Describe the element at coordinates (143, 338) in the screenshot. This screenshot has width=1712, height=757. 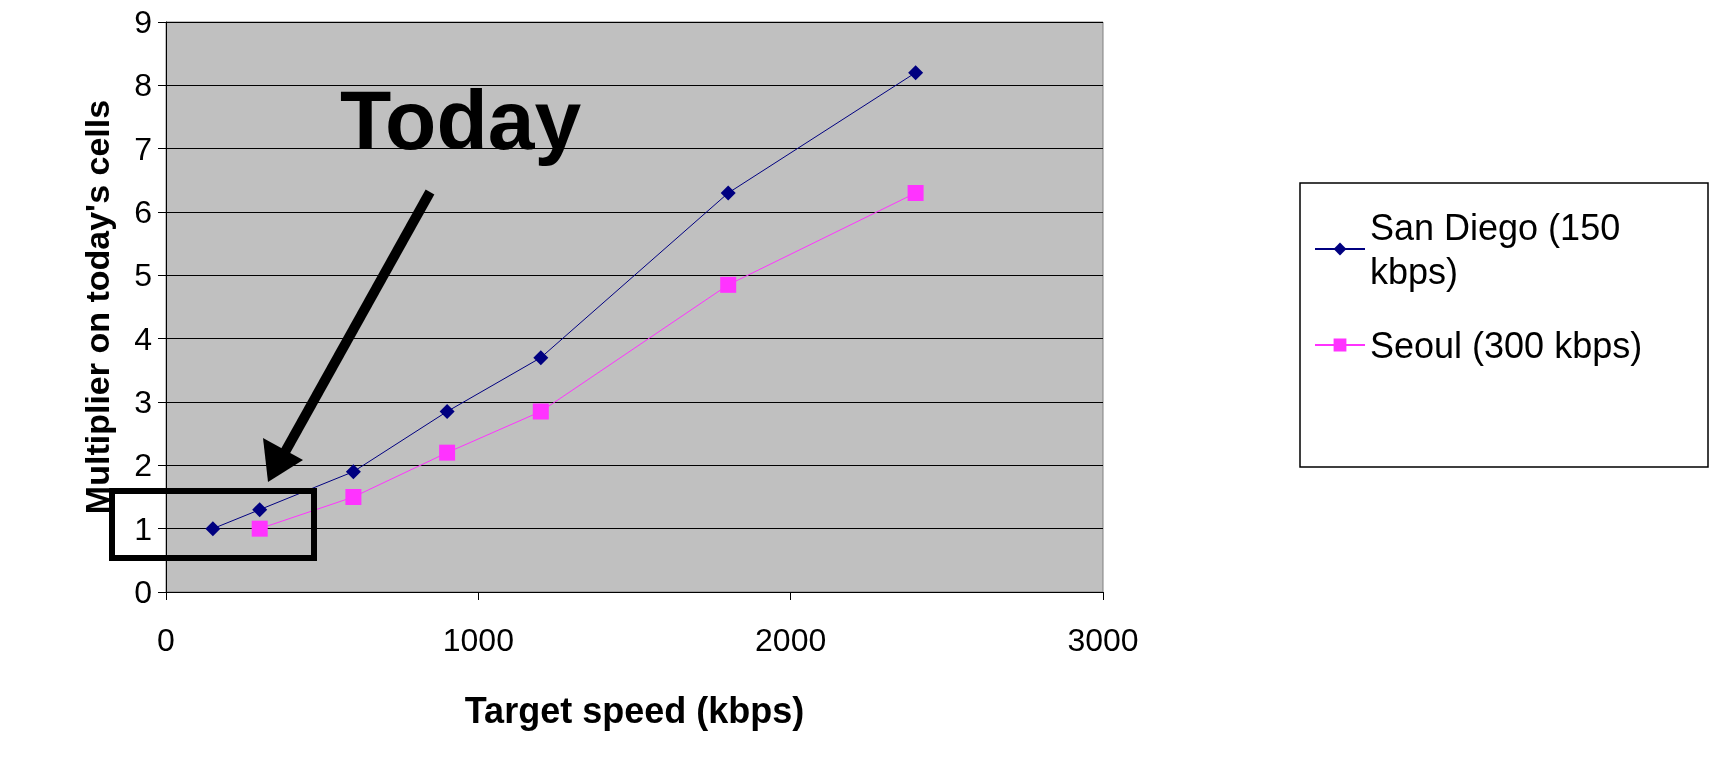
I see `y-tick-label: 4` at that location.